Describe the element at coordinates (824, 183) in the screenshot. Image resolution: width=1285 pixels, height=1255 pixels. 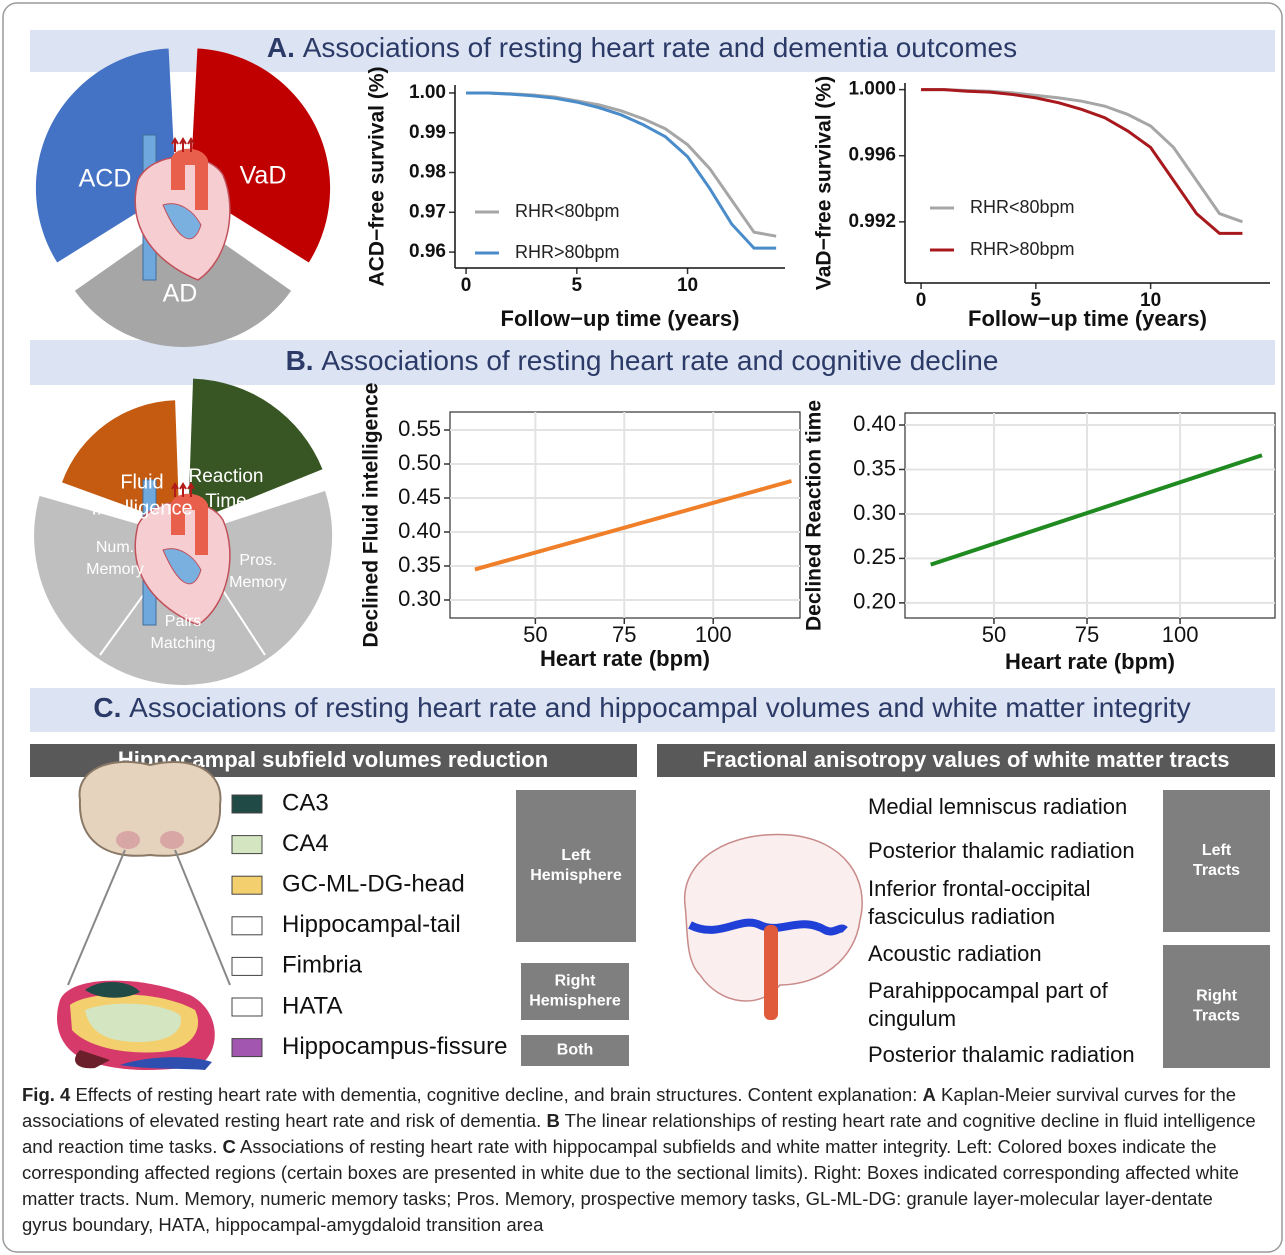
I see `y-axis-title: VaD−free survival (%)` at that location.